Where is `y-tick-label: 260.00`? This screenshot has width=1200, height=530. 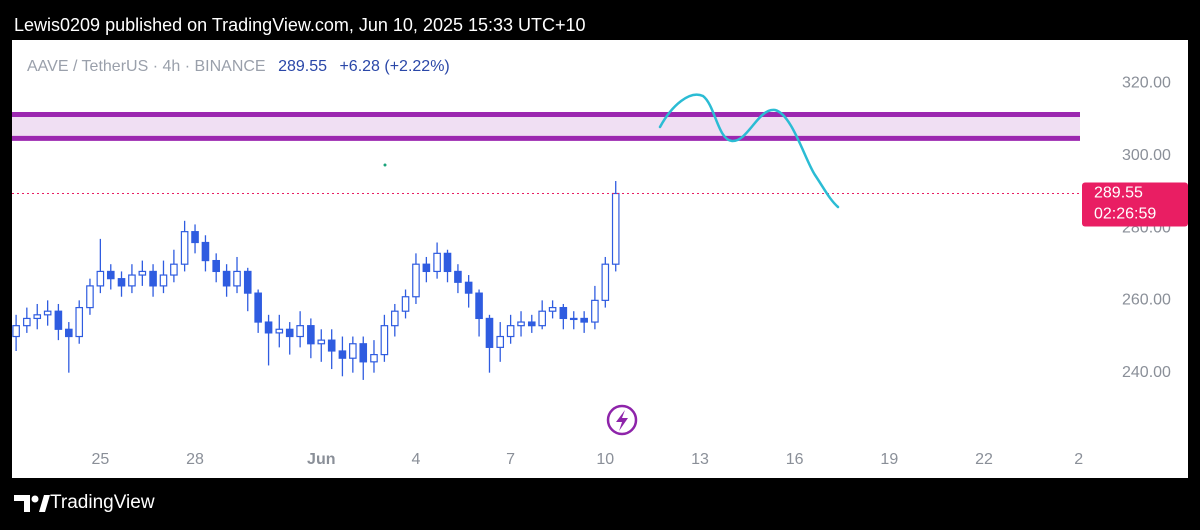 y-tick-label: 260.00 is located at coordinates (1146, 300).